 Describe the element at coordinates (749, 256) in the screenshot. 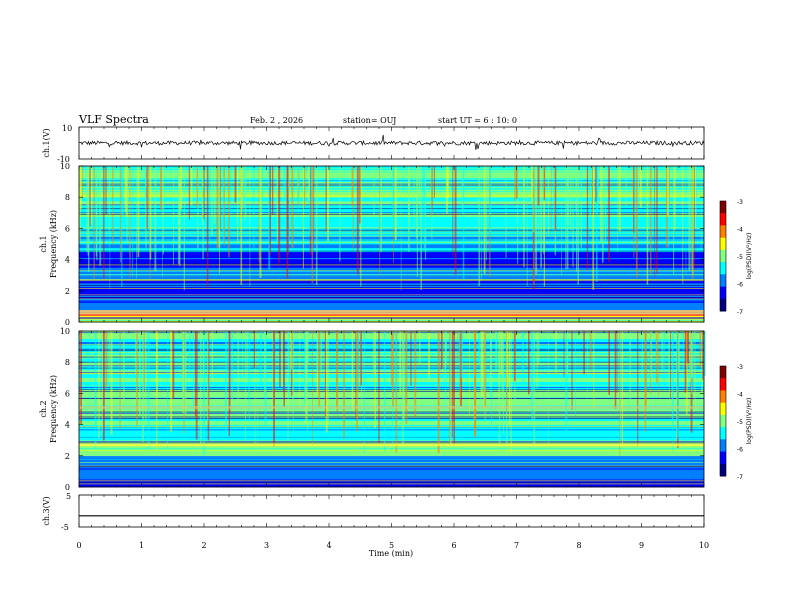

I see `colorbar-label: log(PSD)(V²/Hz)` at that location.